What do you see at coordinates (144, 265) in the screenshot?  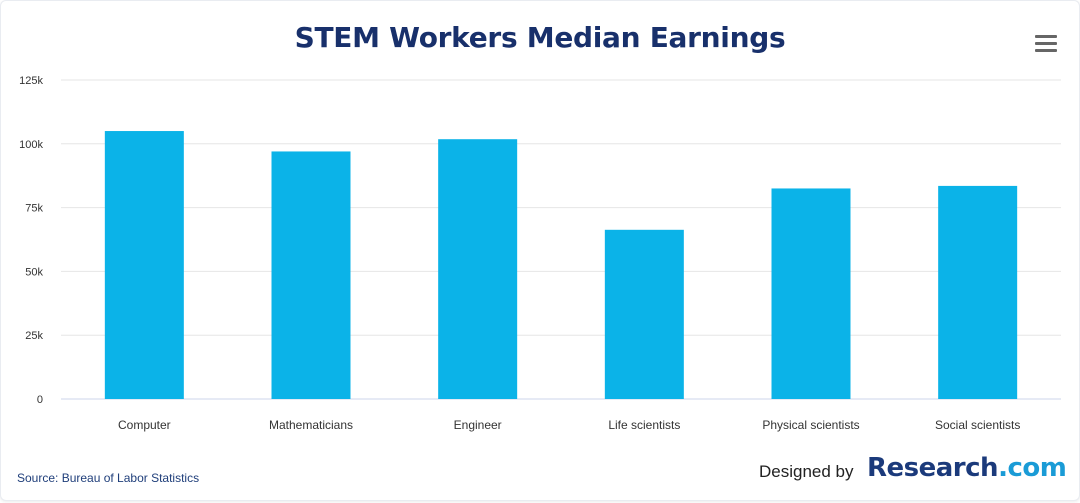 I see `bar-computer` at bounding box center [144, 265].